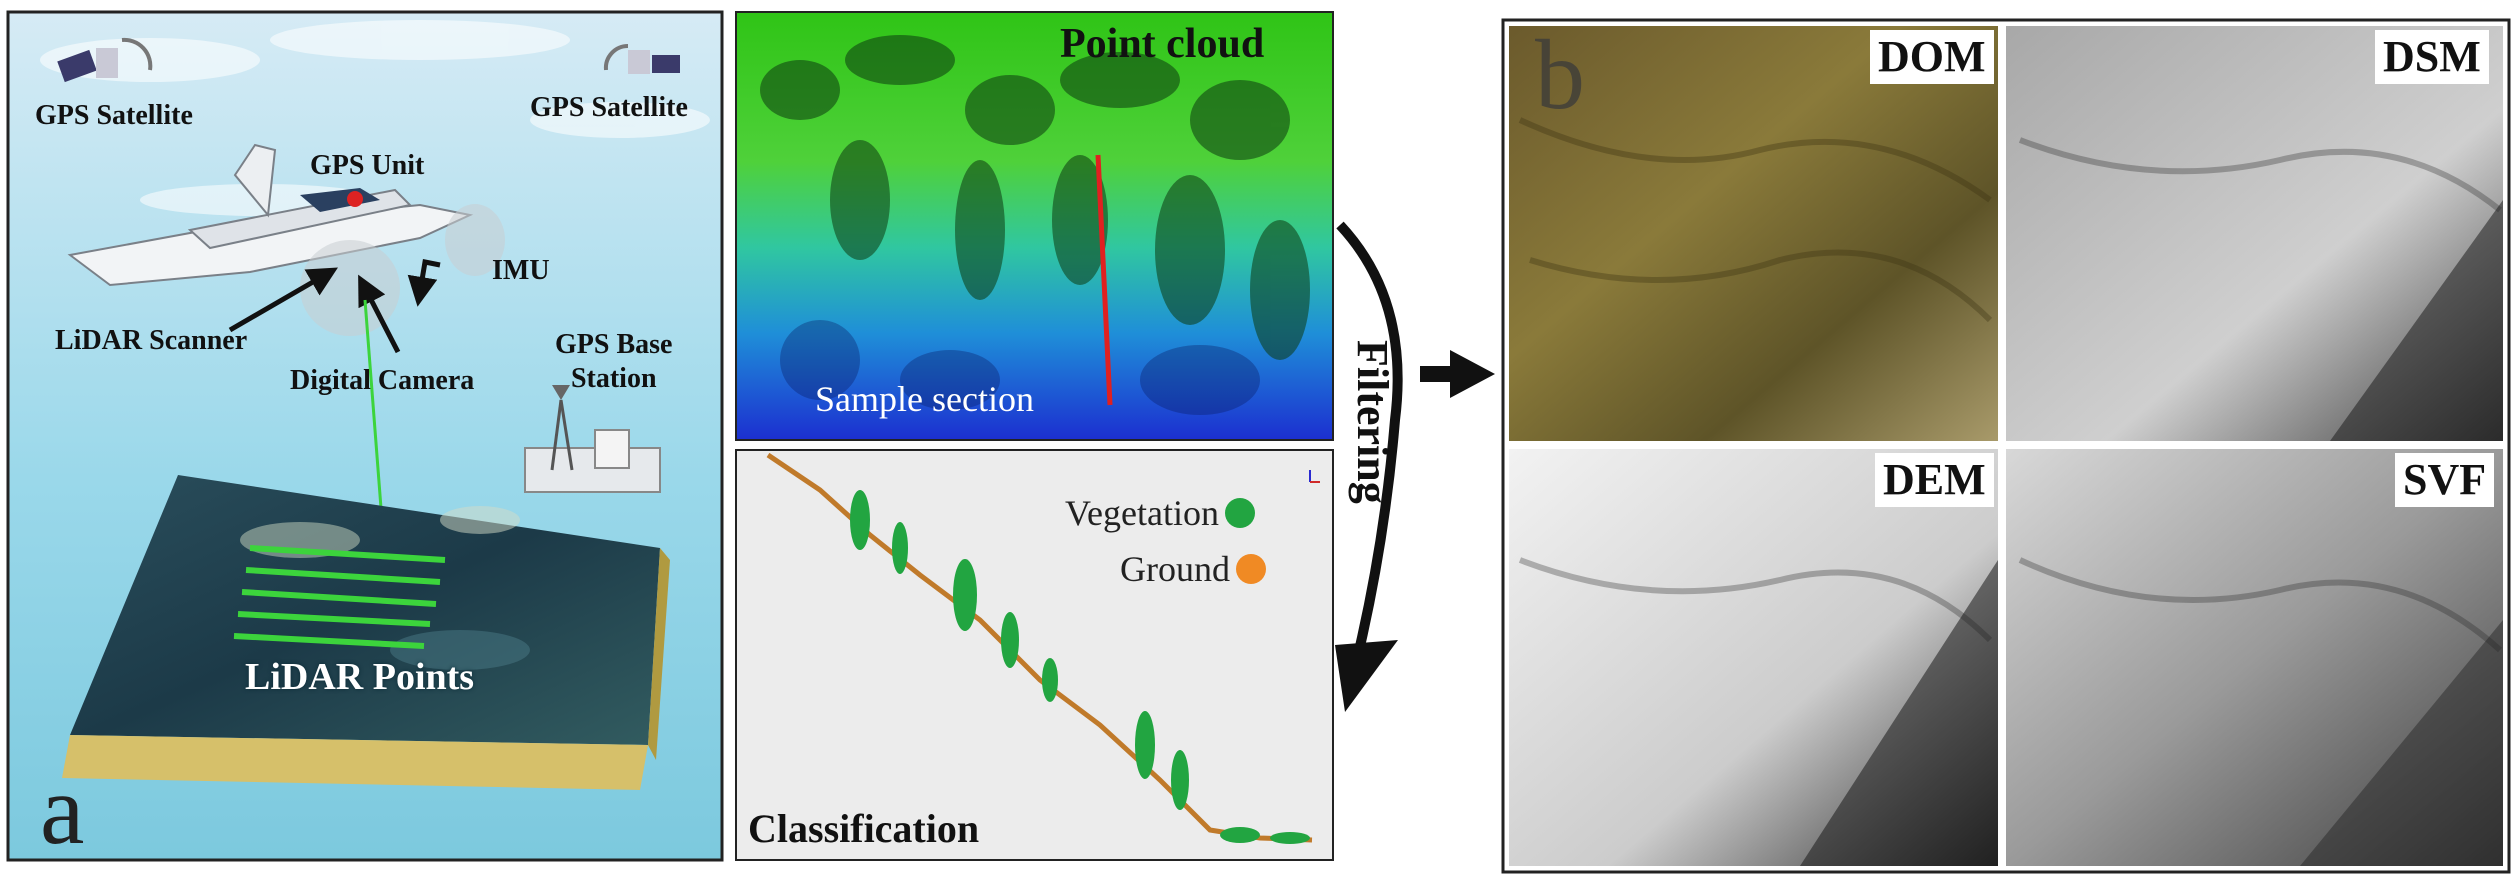 Image resolution: width=2517 pixels, height=887 pixels. Describe the element at coordinates (609, 107) in the screenshot. I see `gps-satellite-right-label: GPS Satellite` at that location.